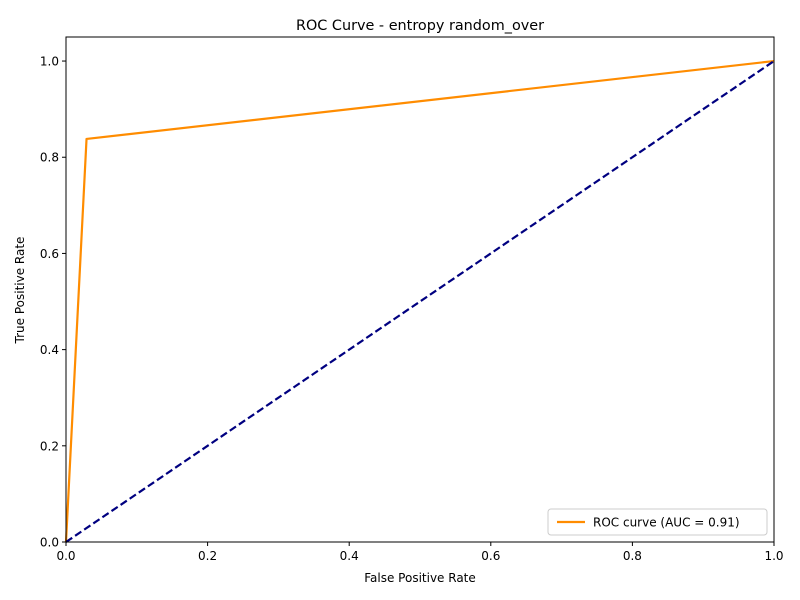 The image size is (800, 600). I want to click on legend-box, so click(657, 522).